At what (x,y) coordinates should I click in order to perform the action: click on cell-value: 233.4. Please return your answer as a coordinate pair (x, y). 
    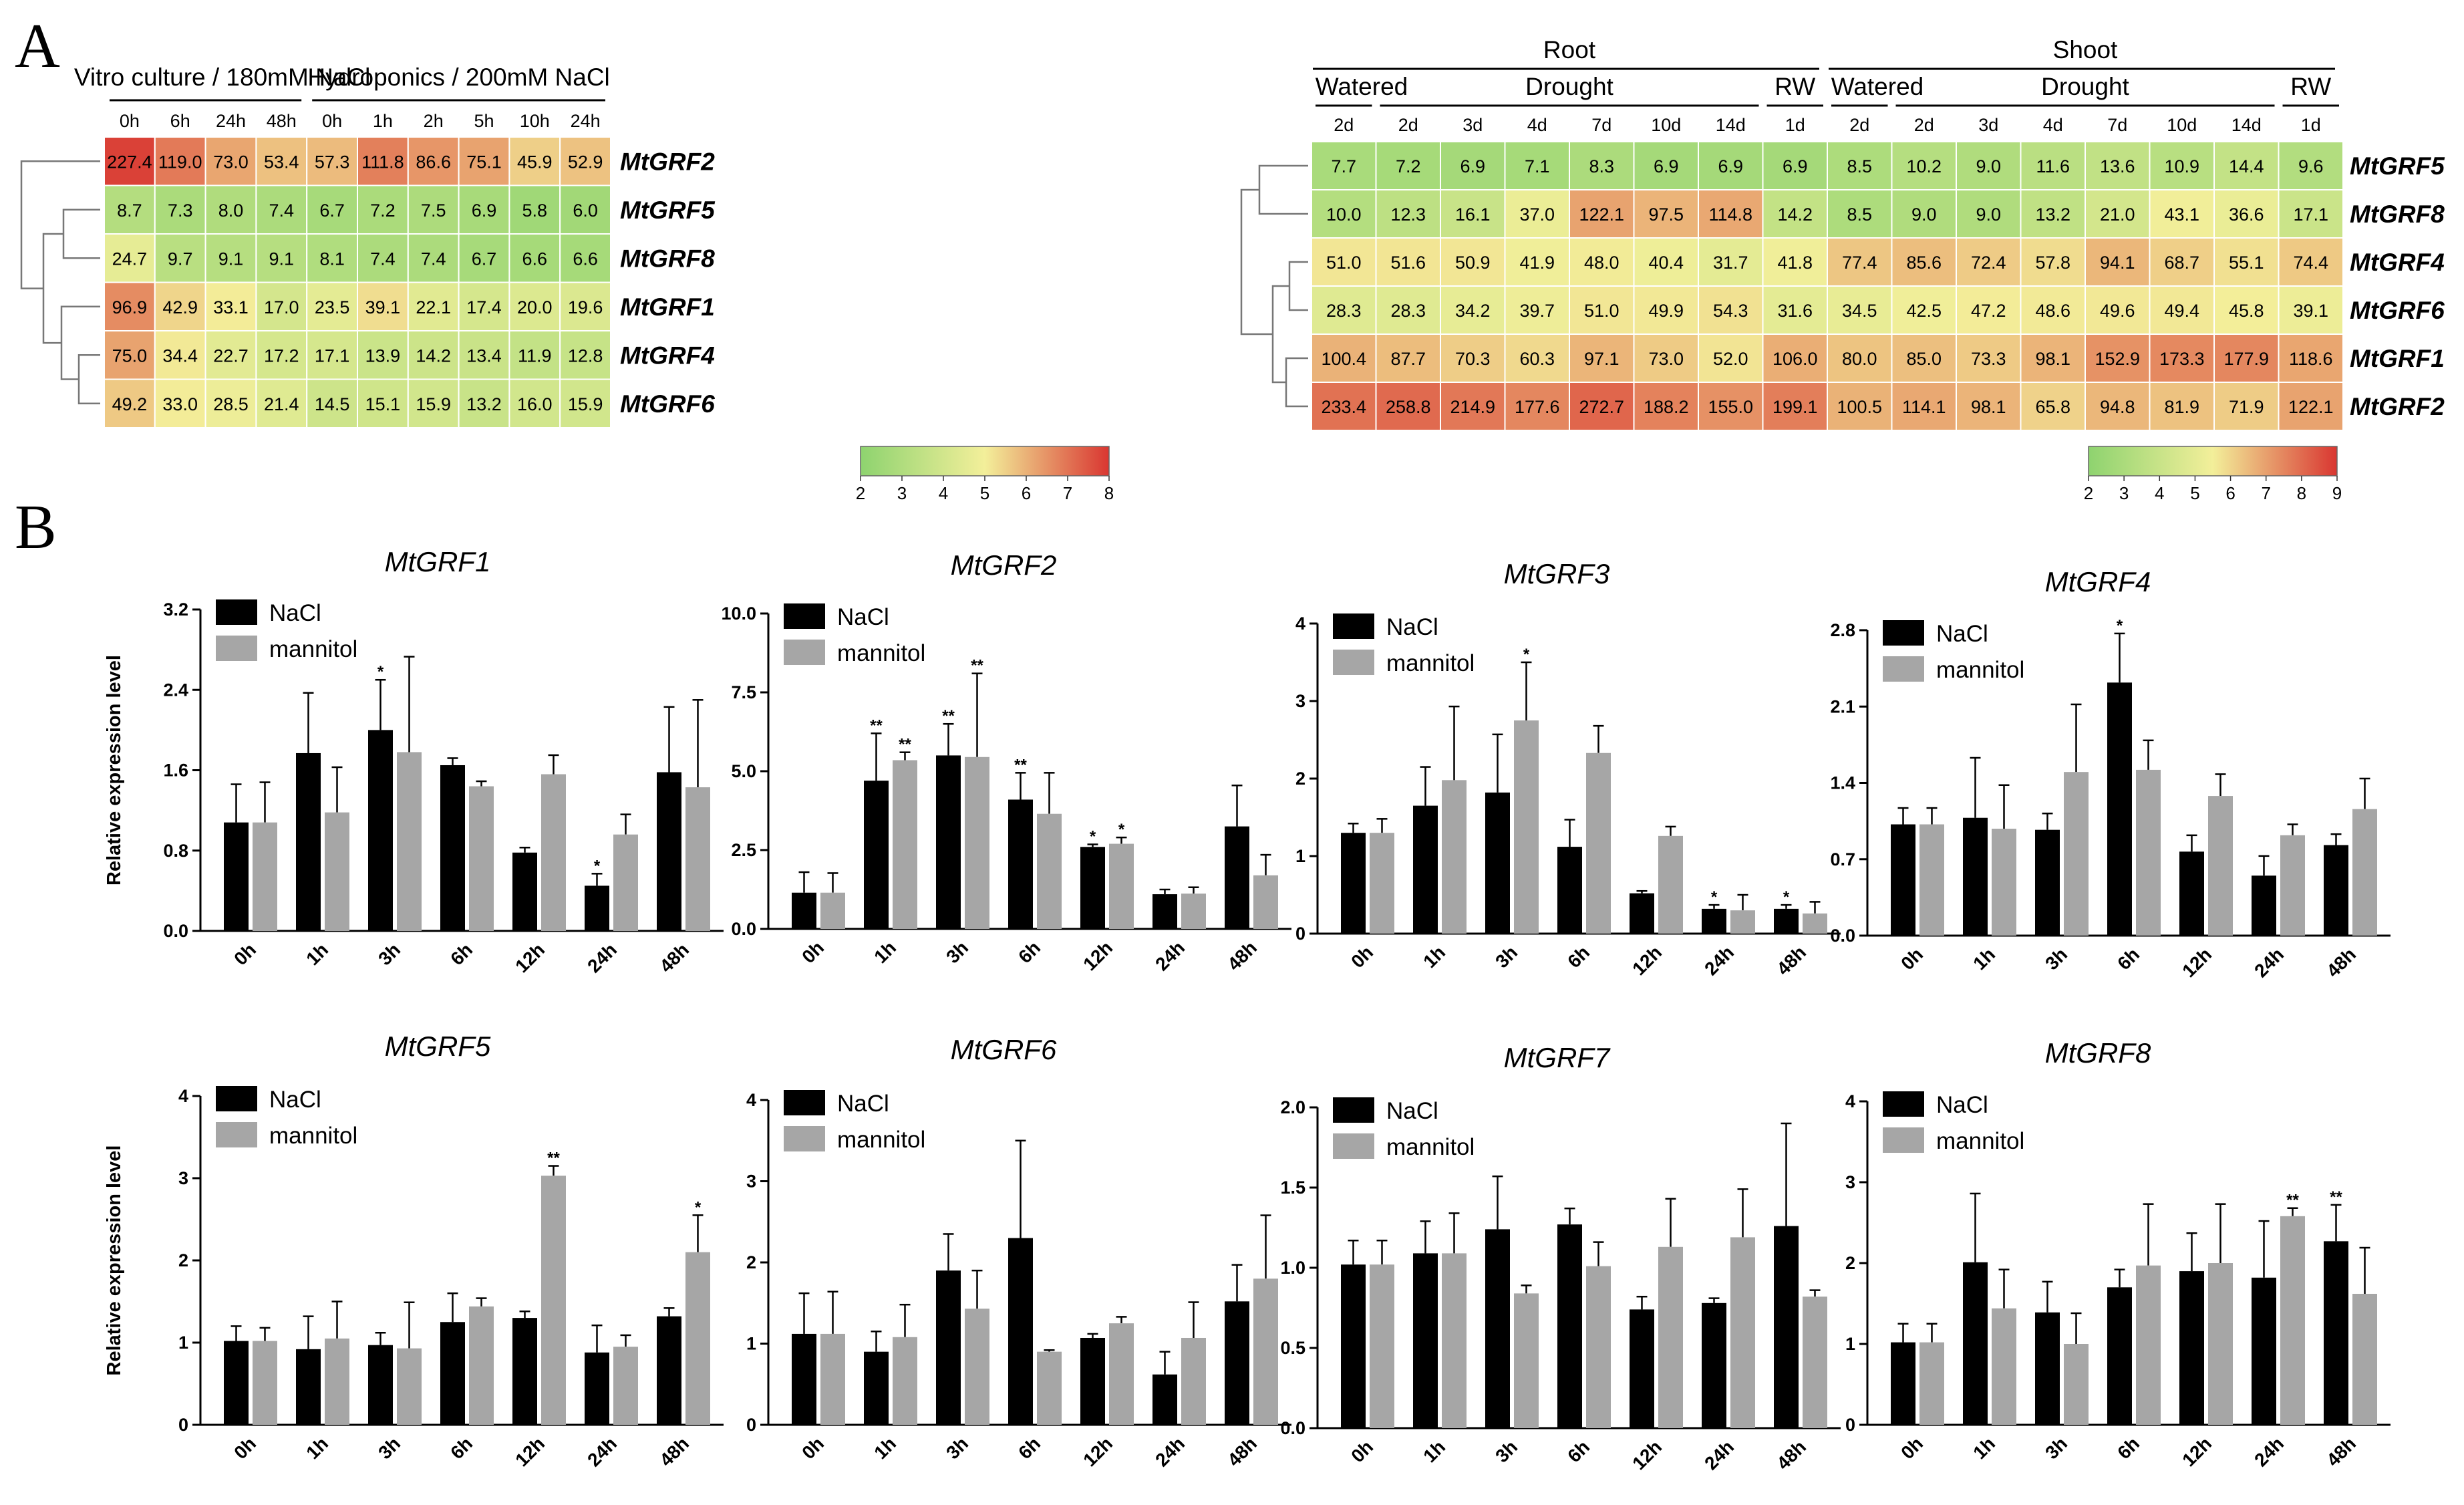
    Looking at the image, I should click on (1343, 407).